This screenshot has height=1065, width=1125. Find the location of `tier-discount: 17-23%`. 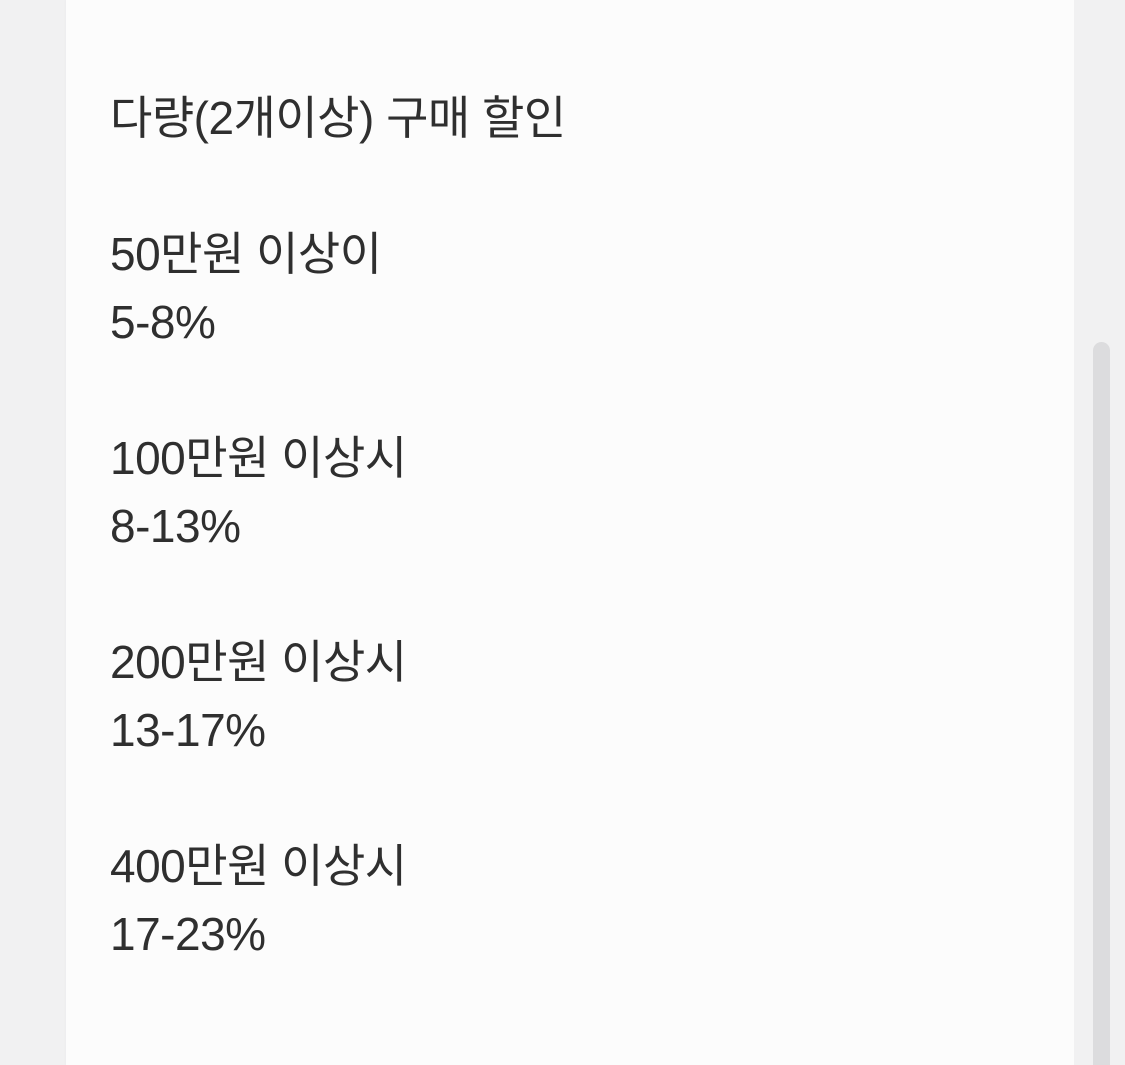

tier-discount: 17-23% is located at coordinates (188, 934).